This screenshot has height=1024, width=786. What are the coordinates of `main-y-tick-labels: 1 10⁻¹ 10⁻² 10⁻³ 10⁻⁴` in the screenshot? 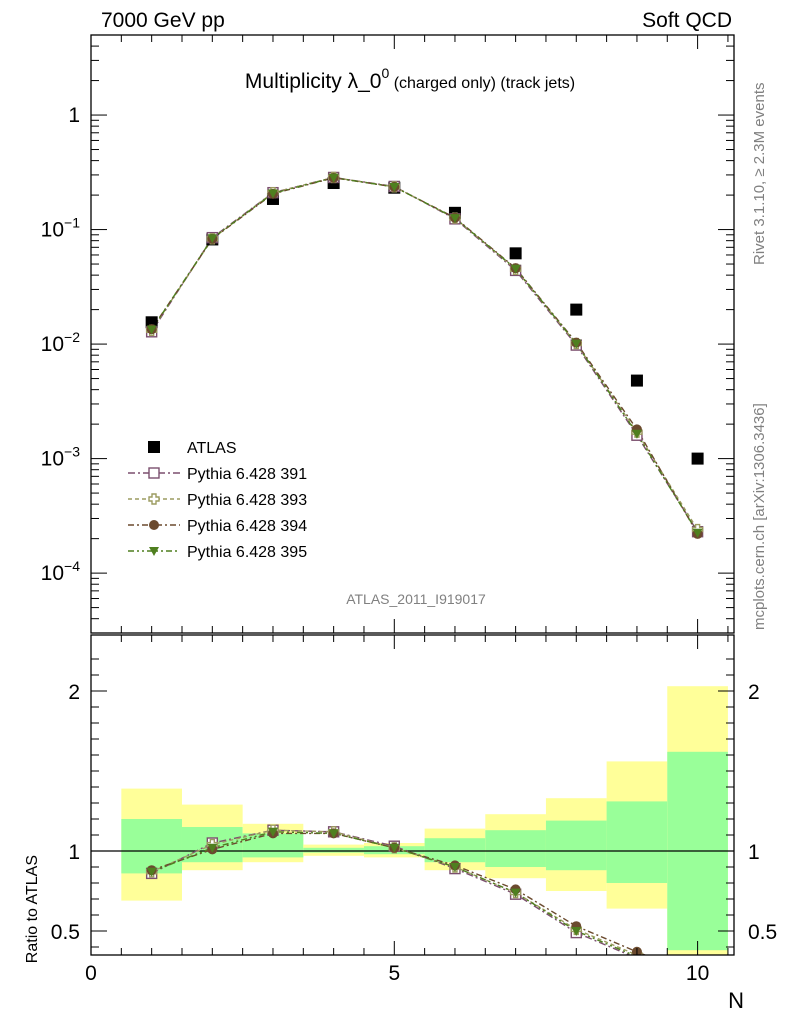 It's located at (61, 344).